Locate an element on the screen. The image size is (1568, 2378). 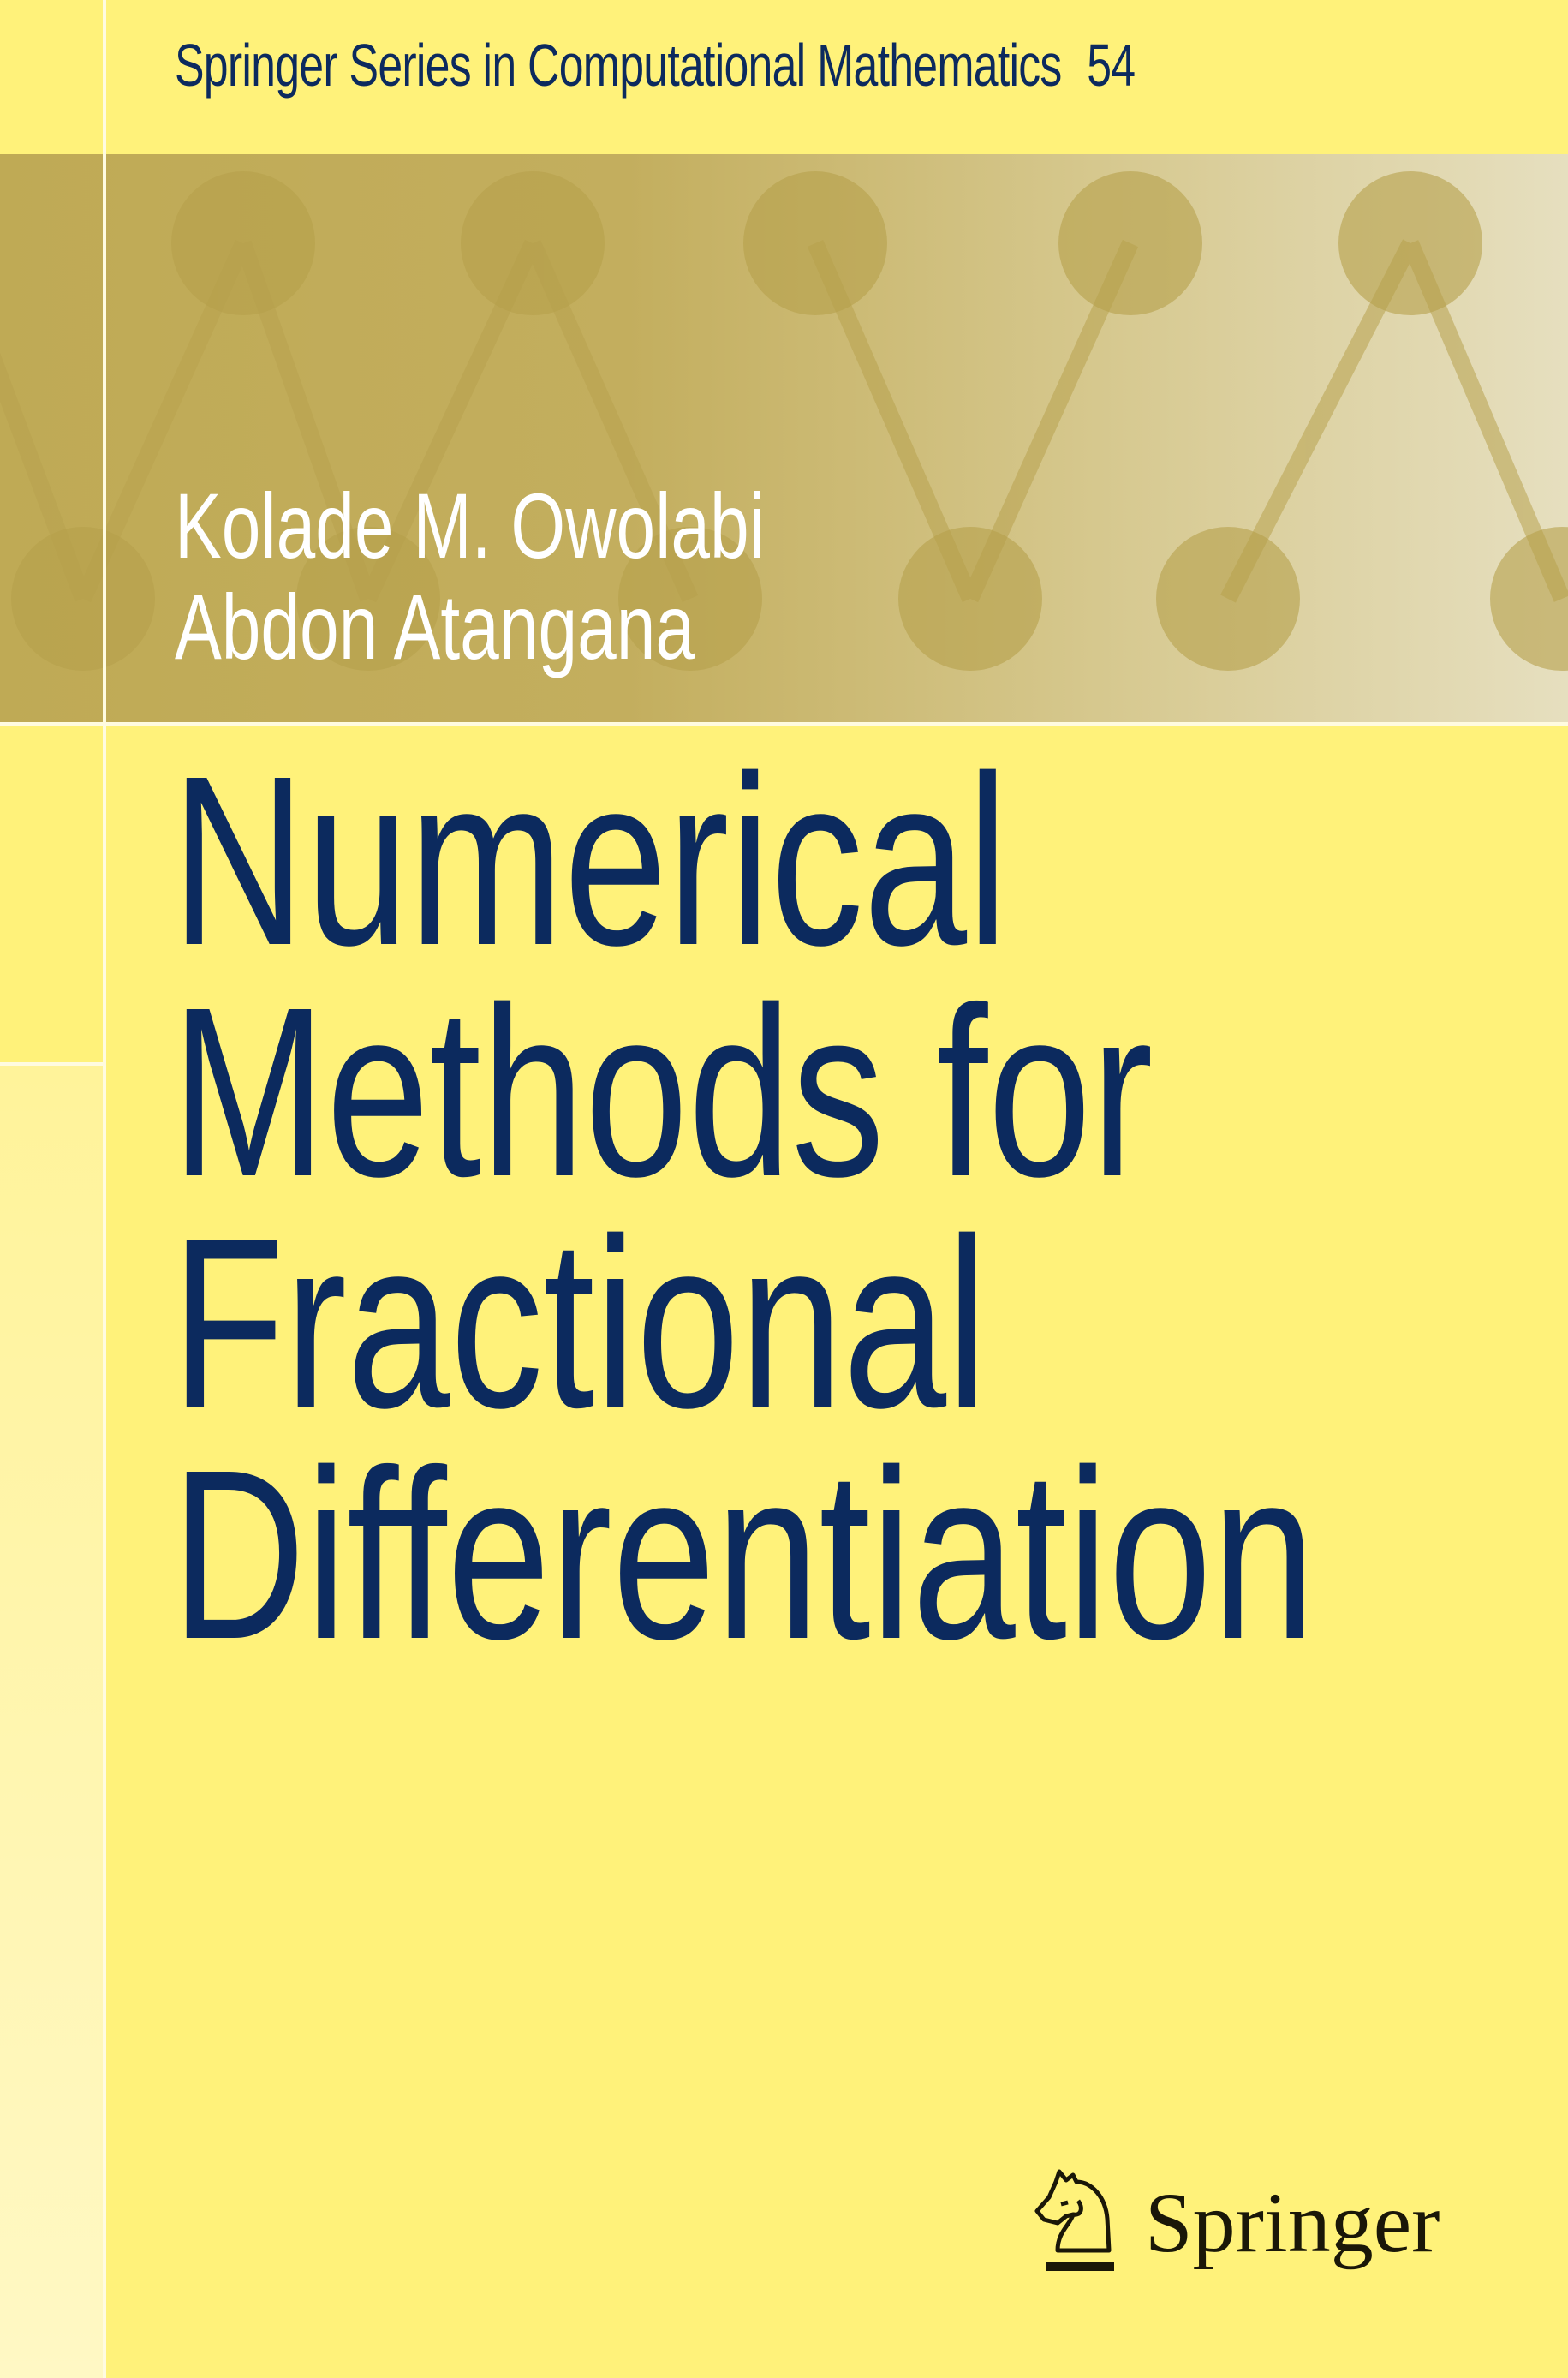
title-line: Fractional is located at coordinates (579, 1323).